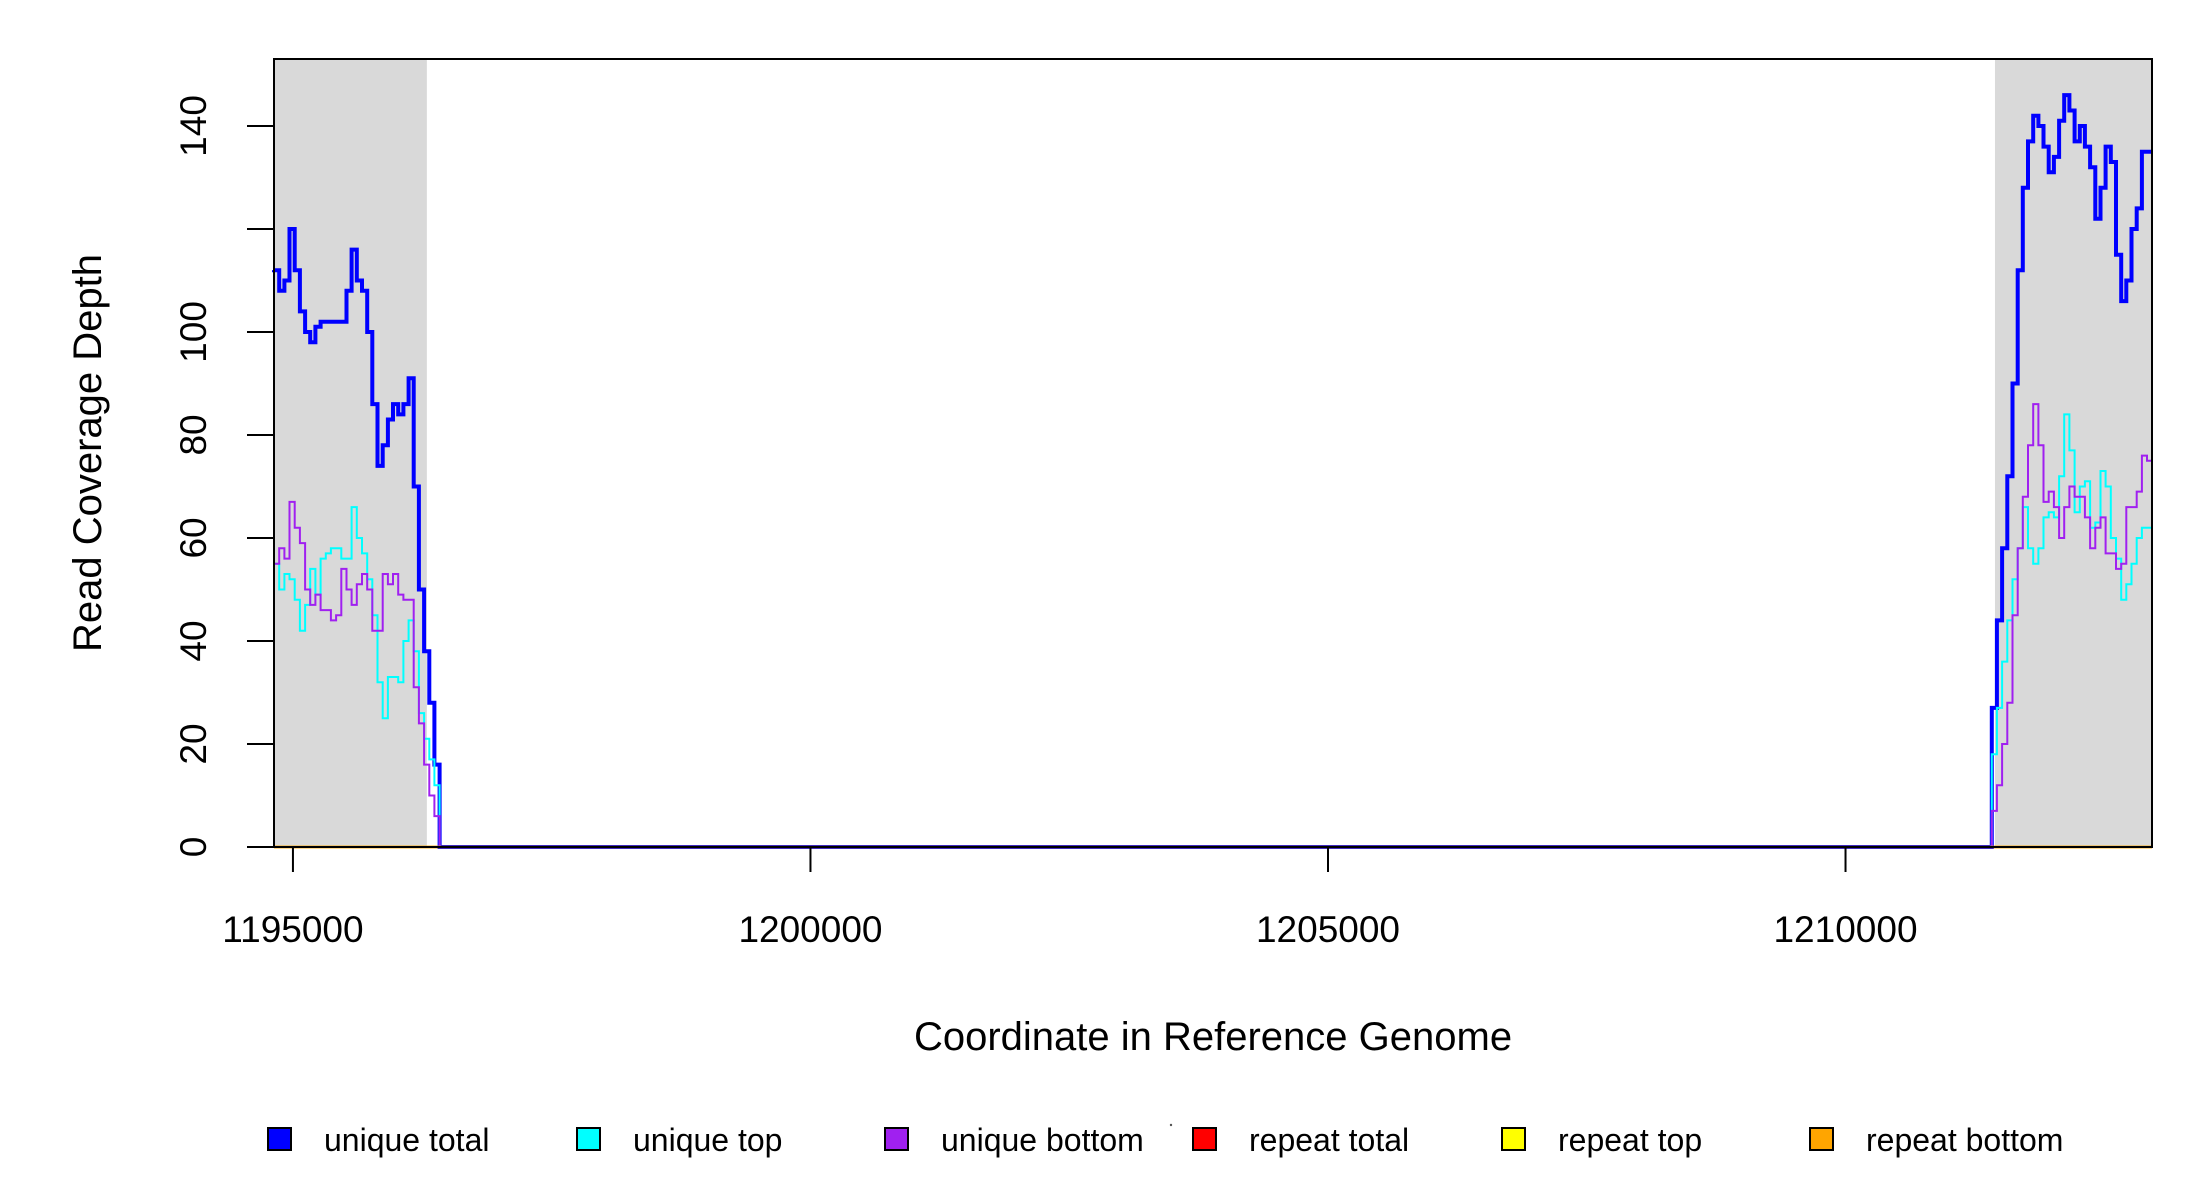  Describe the element at coordinates (1845, 929) in the screenshot. I see `x-tick-label: 1210000` at that location.